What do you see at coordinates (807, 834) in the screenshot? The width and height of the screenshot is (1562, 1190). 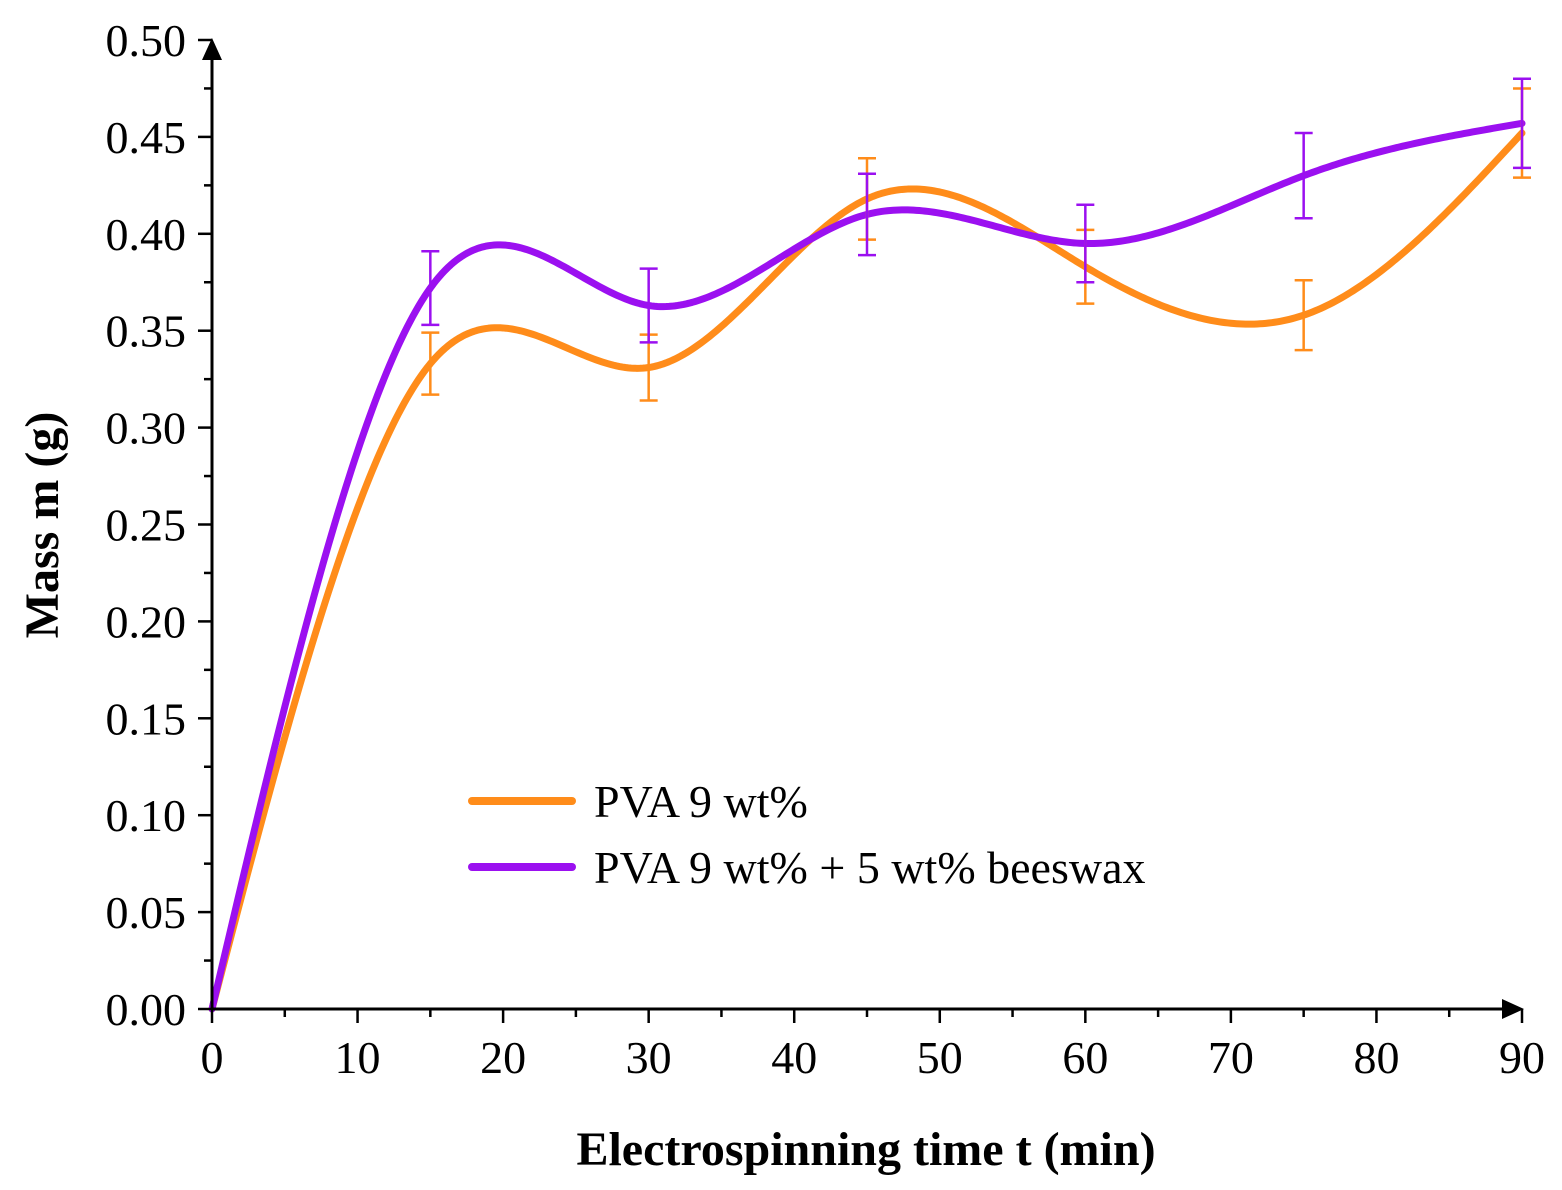 I see `legend: PVA 9 wt% PVA 9 wt% + 5 wt% beeswax` at bounding box center [807, 834].